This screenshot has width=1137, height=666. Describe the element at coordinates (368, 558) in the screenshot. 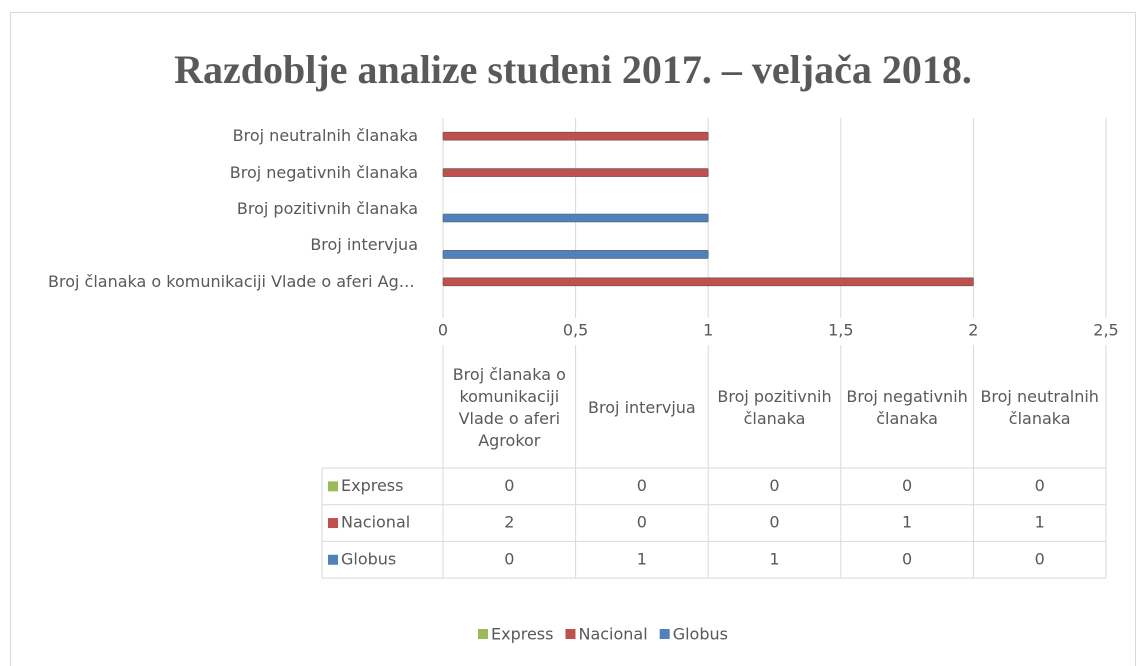

I see `table-row-label: Globus` at that location.